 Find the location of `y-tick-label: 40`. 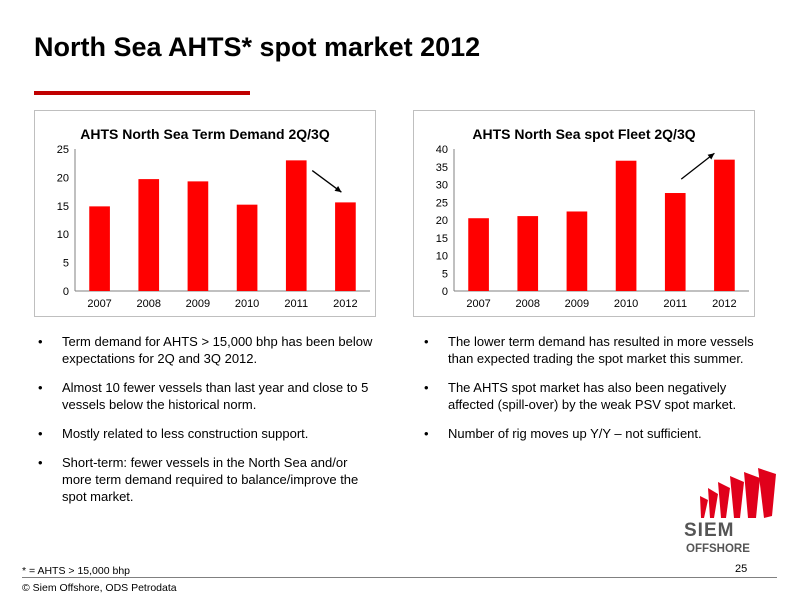

y-tick-label: 40 is located at coordinates (442, 150).